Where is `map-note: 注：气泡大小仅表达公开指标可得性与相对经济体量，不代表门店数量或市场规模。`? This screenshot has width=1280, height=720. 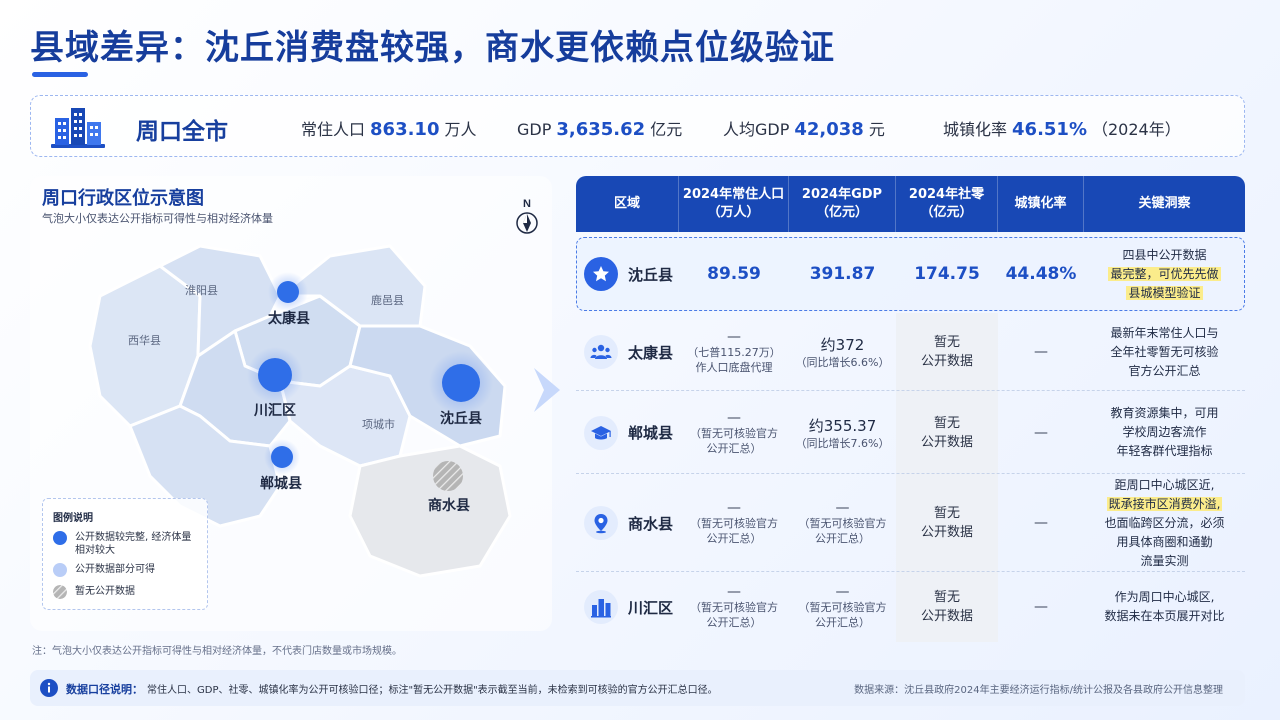
map-note: 注：气泡大小仅表达公开指标可得性与相对经济体量，不代表门店数量或市场规模。 is located at coordinates (217, 651).